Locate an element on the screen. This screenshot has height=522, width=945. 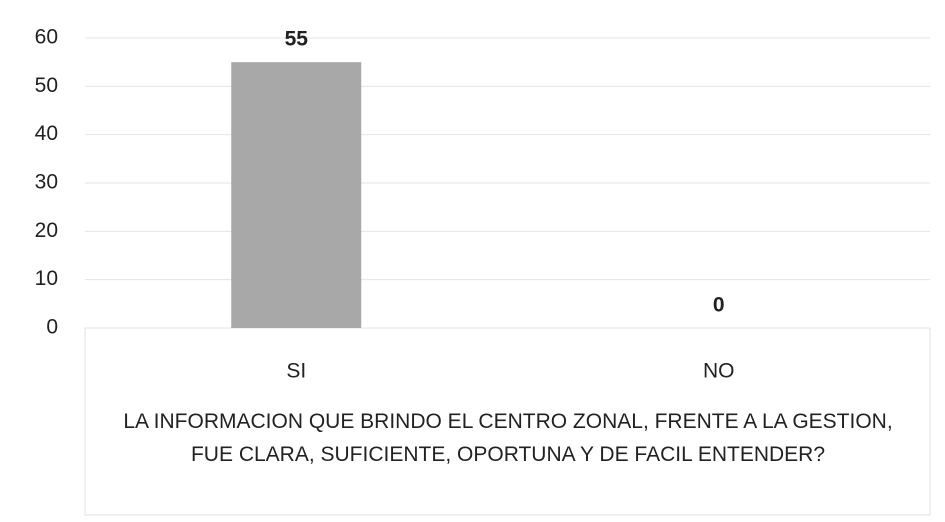
y-tick-label: 40 is located at coordinates (46, 133).